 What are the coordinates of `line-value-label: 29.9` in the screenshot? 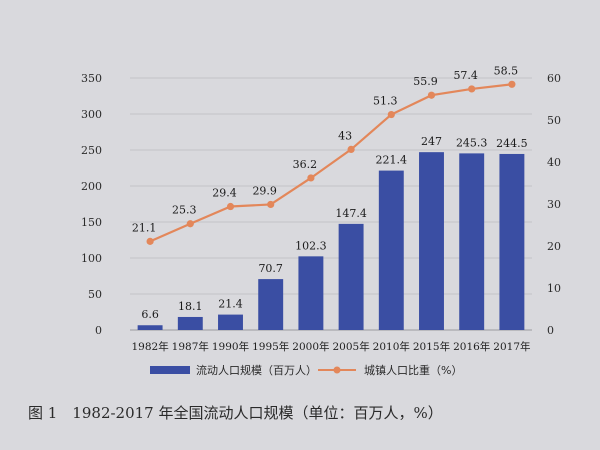 It's located at (264, 190).